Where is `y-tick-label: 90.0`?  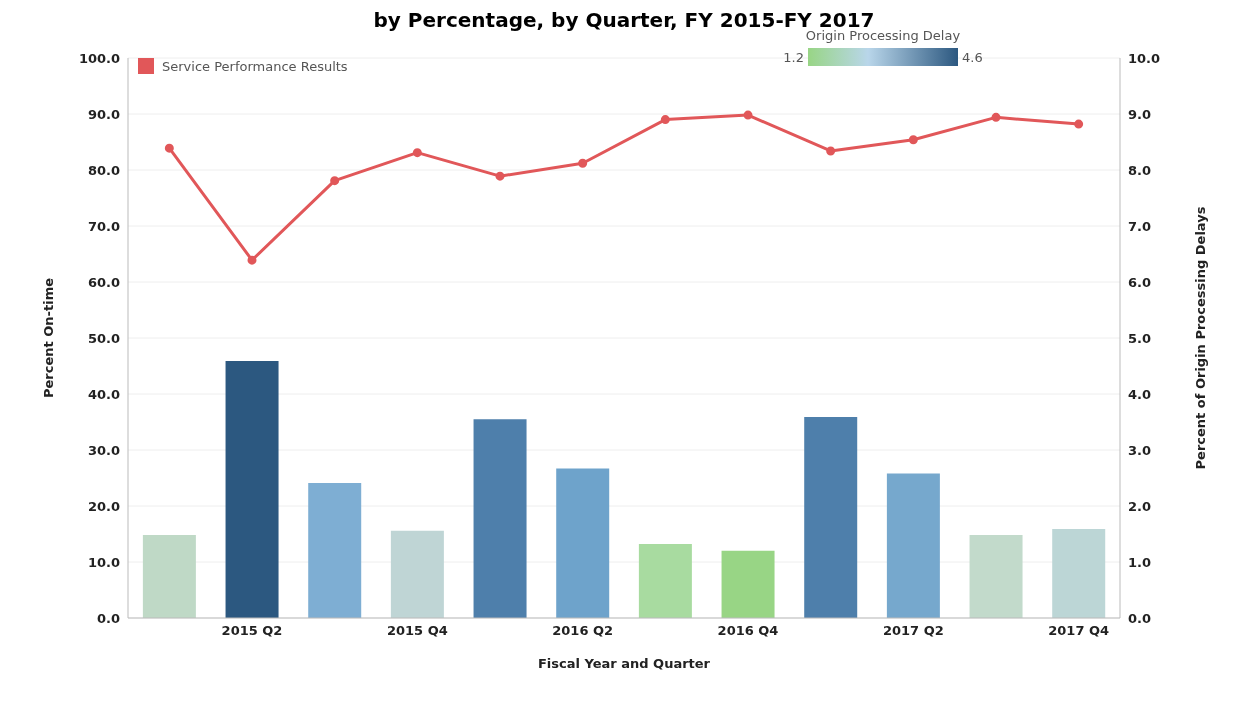
y-tick-label: 90.0 is located at coordinates (103, 114).